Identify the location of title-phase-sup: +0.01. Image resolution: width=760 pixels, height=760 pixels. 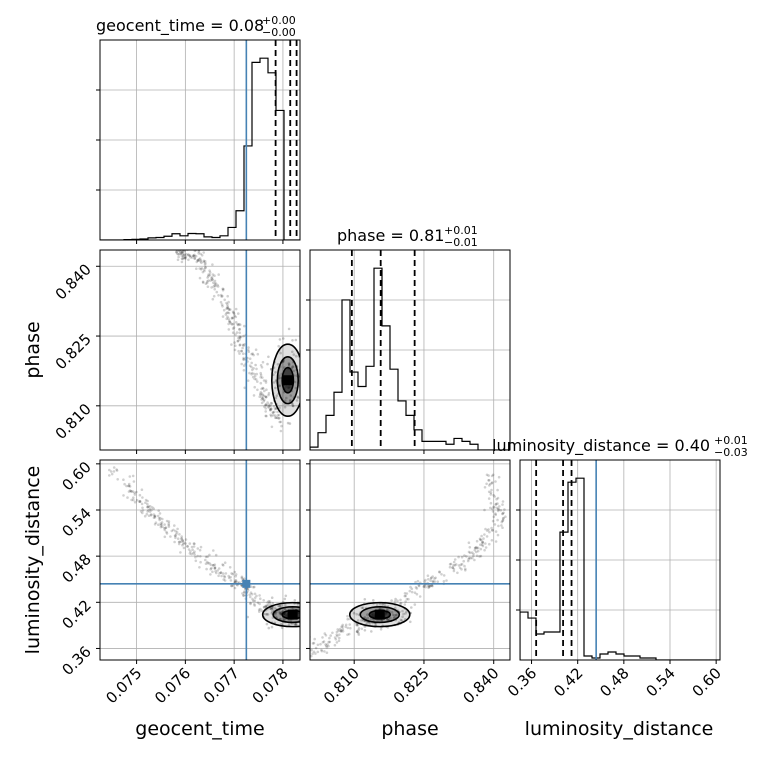
(461, 230).